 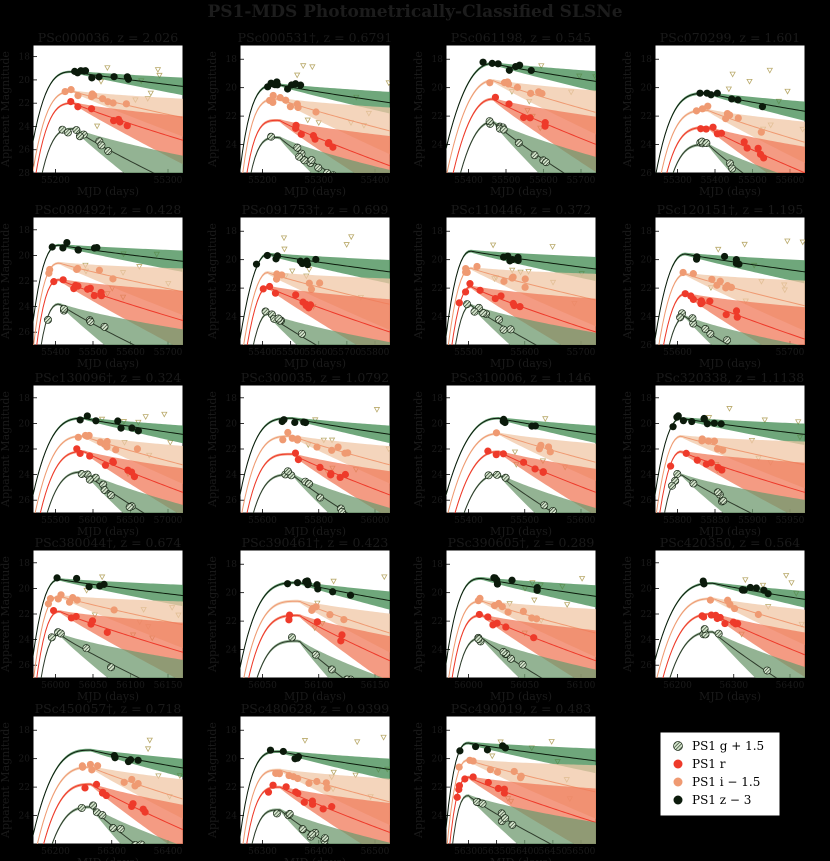 What do you see at coordinates (496, 852) in the screenshot?
I see `x-tick-label: 56350` at bounding box center [496, 852].